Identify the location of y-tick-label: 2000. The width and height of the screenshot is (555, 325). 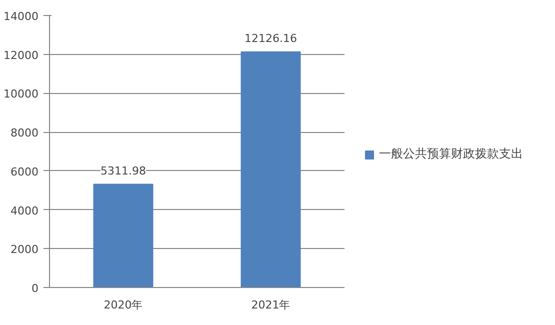
(24, 249).